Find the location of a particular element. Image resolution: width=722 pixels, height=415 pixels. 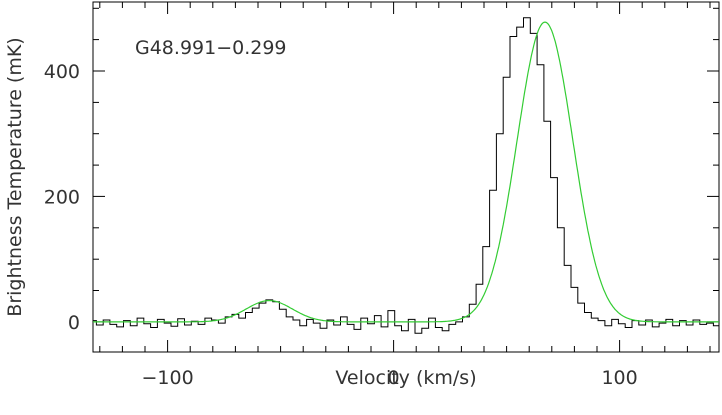

source-annotation: G48.991−0.299 is located at coordinates (211, 48).